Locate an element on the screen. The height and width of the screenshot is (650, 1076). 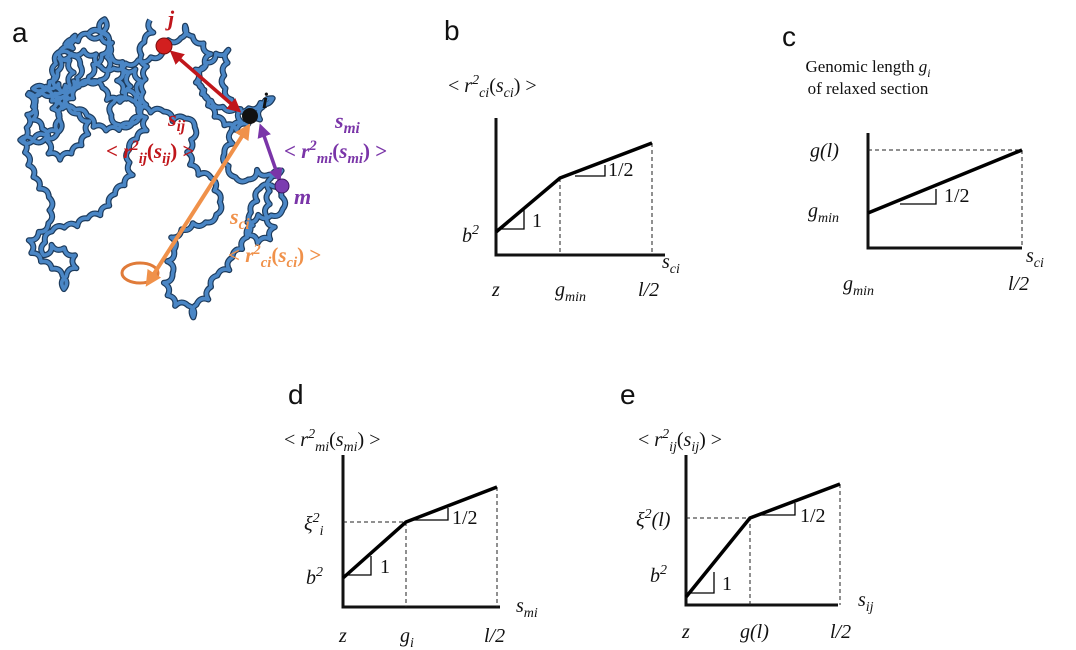
label: m is located at coordinates (302, 196).